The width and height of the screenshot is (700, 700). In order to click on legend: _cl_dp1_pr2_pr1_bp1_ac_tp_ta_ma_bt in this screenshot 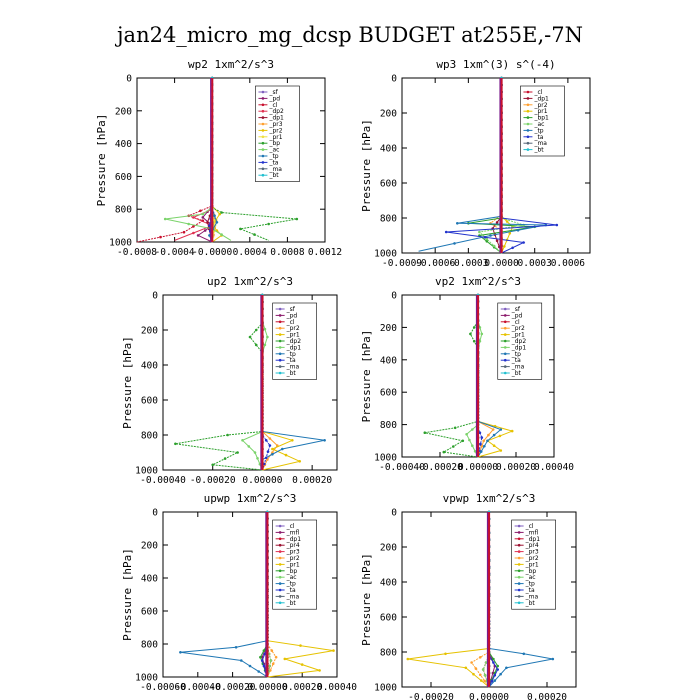, I will do `click(542, 121)`.